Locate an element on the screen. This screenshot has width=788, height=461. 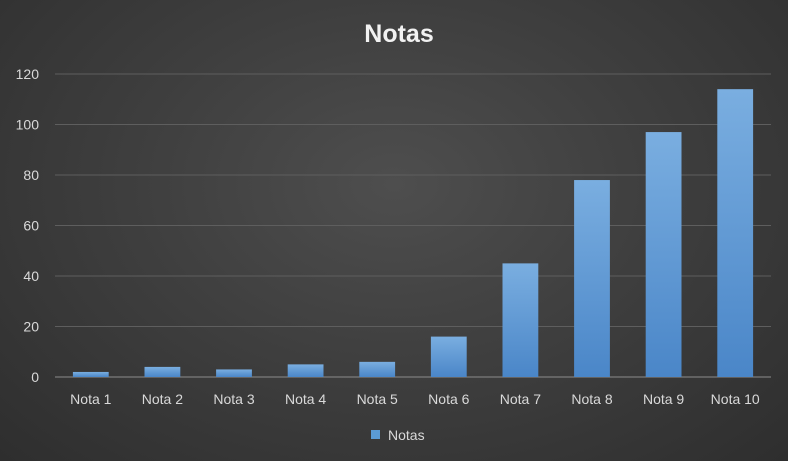
y-tick-label: 20 is located at coordinates (31, 327).